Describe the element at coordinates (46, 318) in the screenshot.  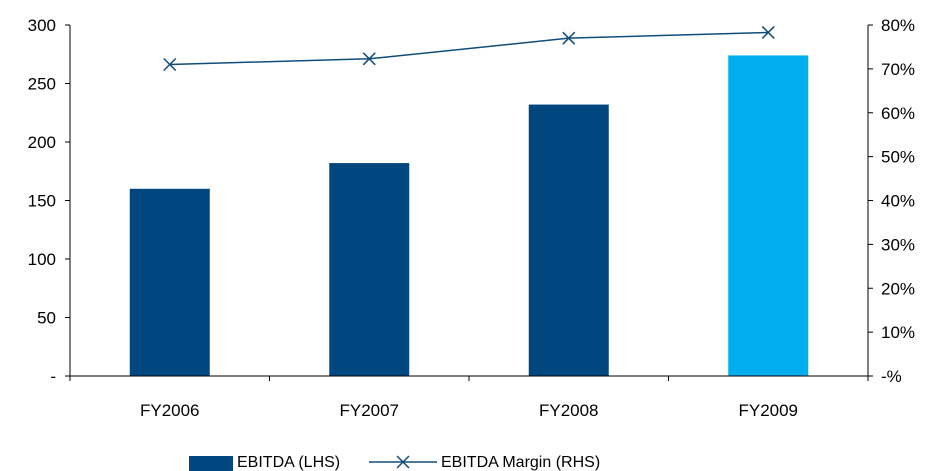
I see `left-tick-label: 50` at that location.